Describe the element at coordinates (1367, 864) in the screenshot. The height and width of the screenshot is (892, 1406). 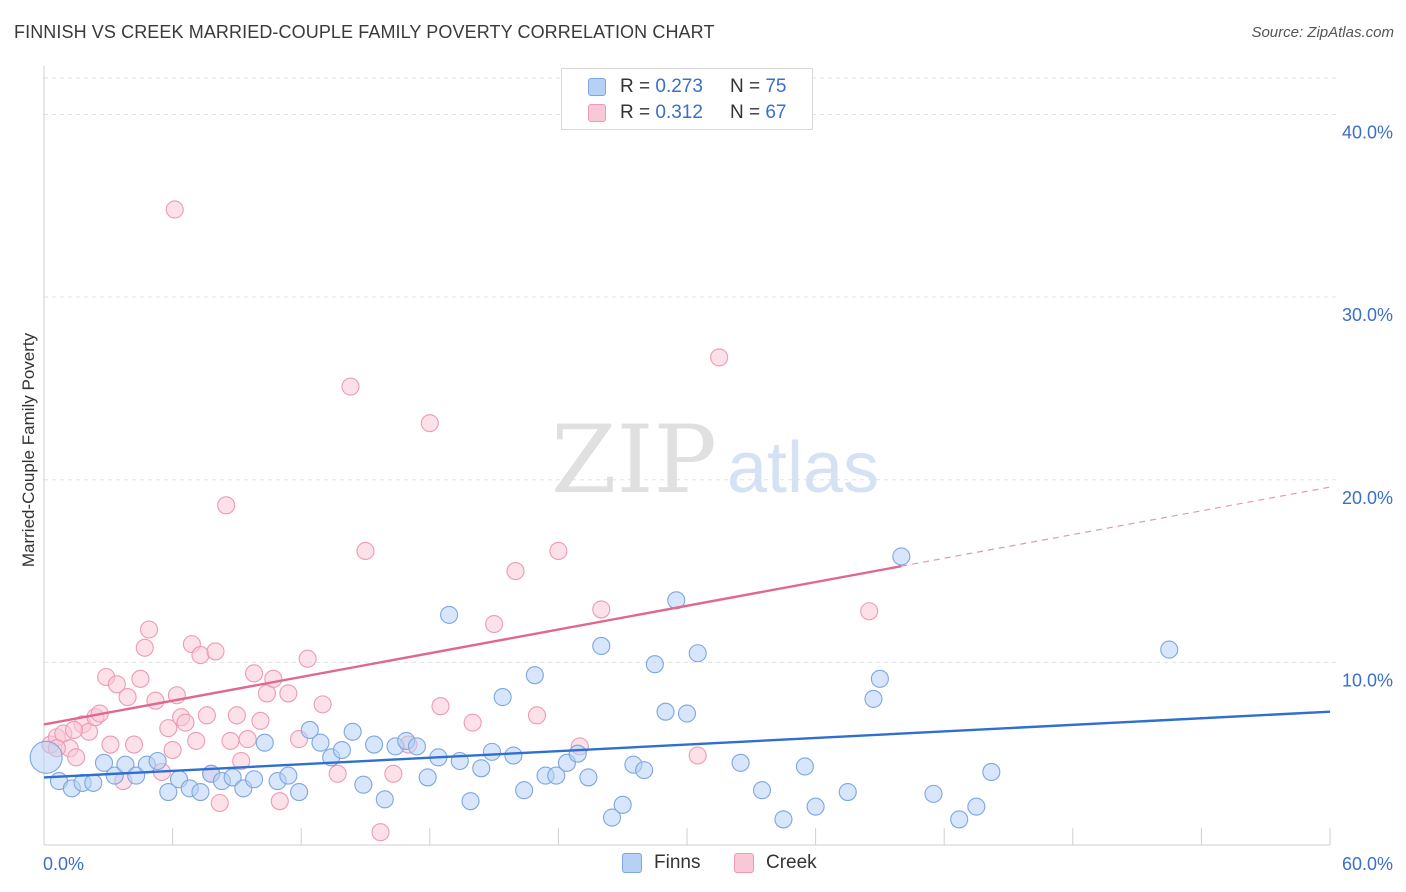
I see `x-tick-label: 60.0%` at that location.